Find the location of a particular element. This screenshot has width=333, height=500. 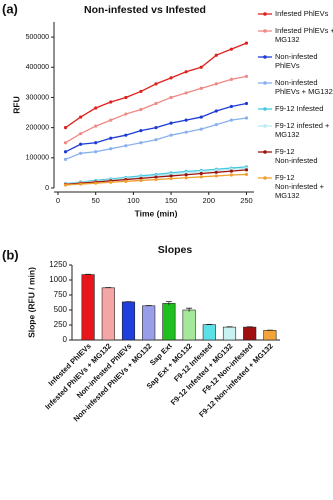

legend-label: Non-infested PhlEVs + MG132 is located at coordinates (304, 87).